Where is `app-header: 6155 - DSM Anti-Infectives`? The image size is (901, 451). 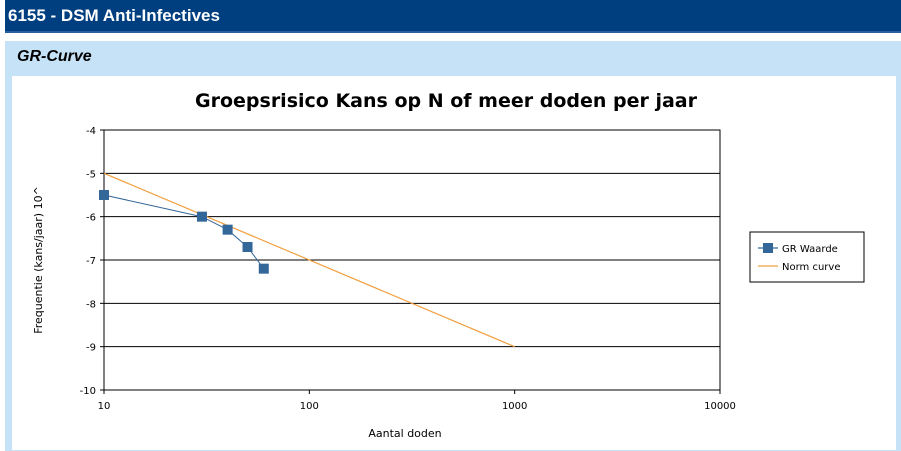
app-header: 6155 - DSM Anti-Infectives is located at coordinates (450, 16).